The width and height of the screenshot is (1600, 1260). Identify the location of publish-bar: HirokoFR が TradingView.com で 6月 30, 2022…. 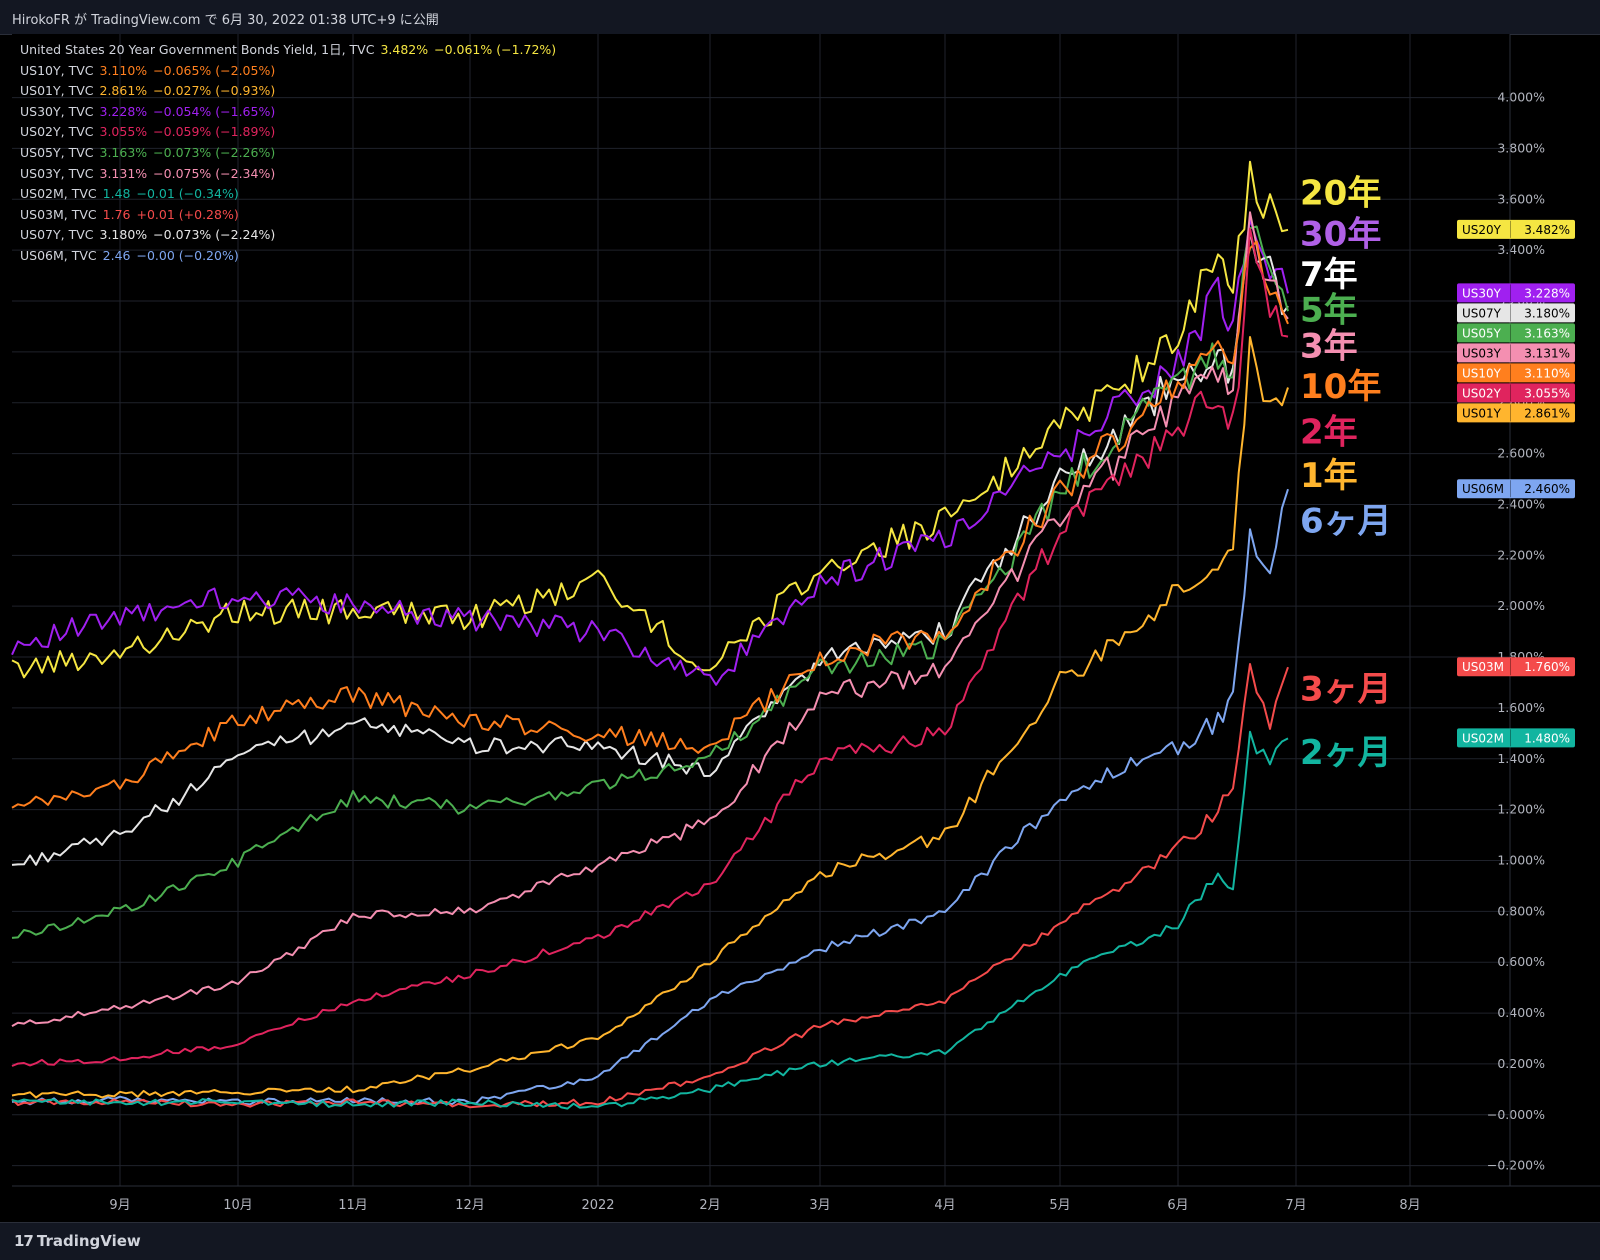
(800, 17).